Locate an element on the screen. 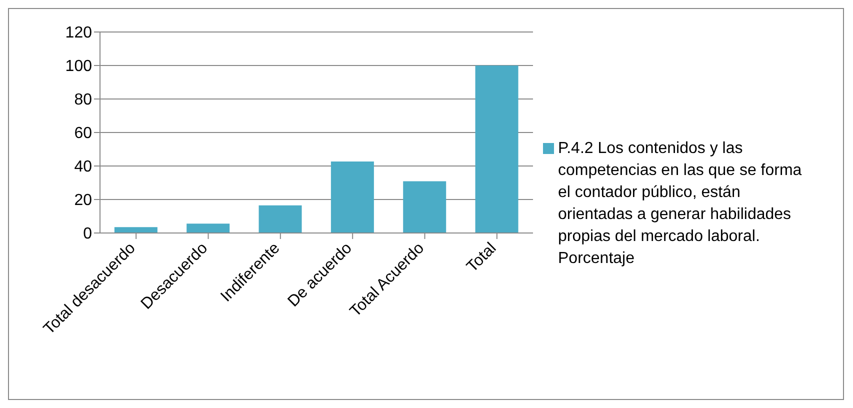 This screenshot has height=408, width=853. y-tick-label: 20 is located at coordinates (83, 201).